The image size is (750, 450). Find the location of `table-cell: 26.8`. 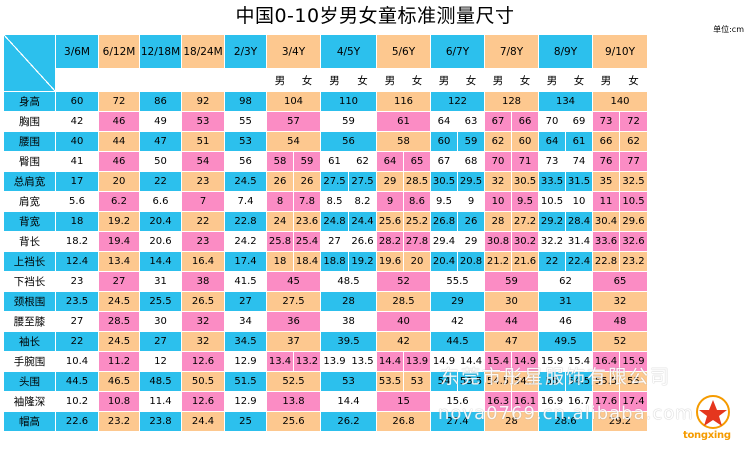

table-cell: 26.8 is located at coordinates (403, 421).